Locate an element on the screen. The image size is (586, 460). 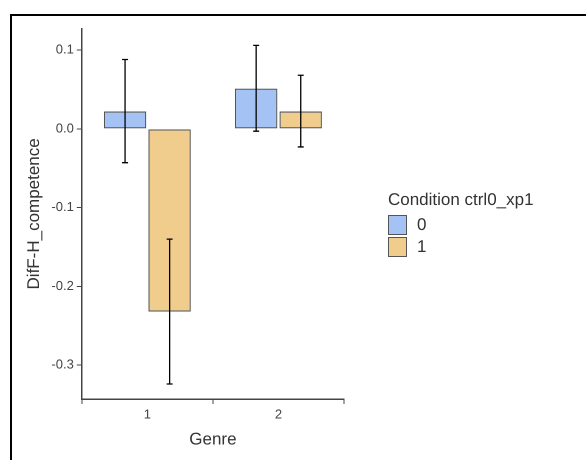
y-tick-label: -0.2 is located at coordinates (62, 285).